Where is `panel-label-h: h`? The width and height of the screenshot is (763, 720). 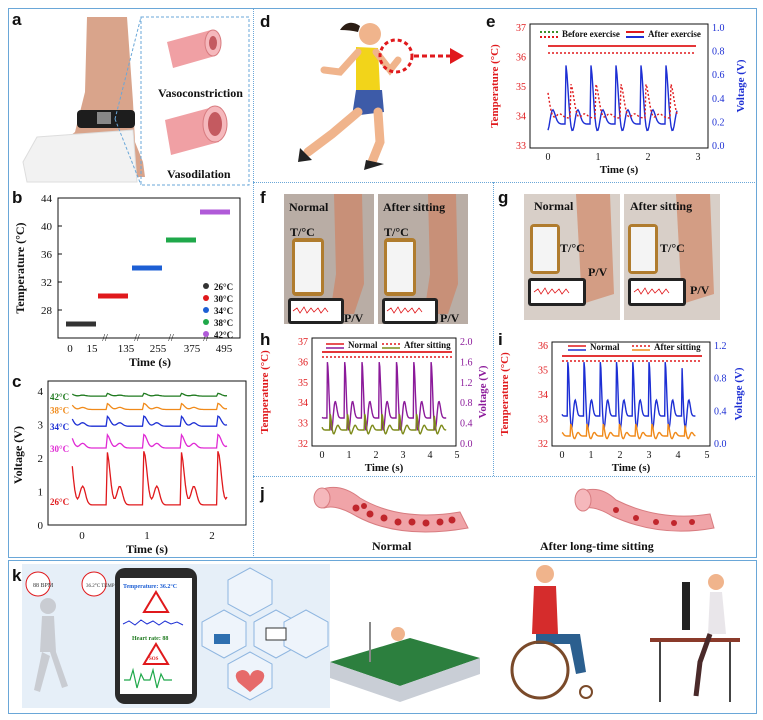
panel-label-h: h is located at coordinates (265, 339).